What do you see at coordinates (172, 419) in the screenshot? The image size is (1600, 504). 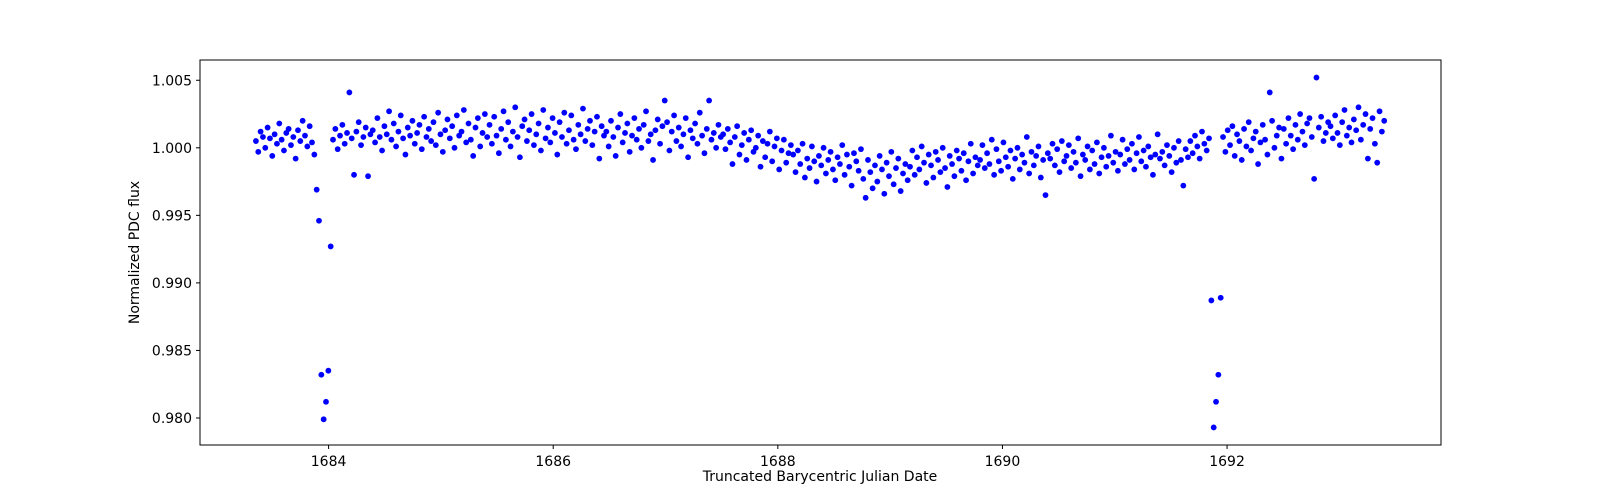 I see `y-tick-label: 0.980` at bounding box center [172, 419].